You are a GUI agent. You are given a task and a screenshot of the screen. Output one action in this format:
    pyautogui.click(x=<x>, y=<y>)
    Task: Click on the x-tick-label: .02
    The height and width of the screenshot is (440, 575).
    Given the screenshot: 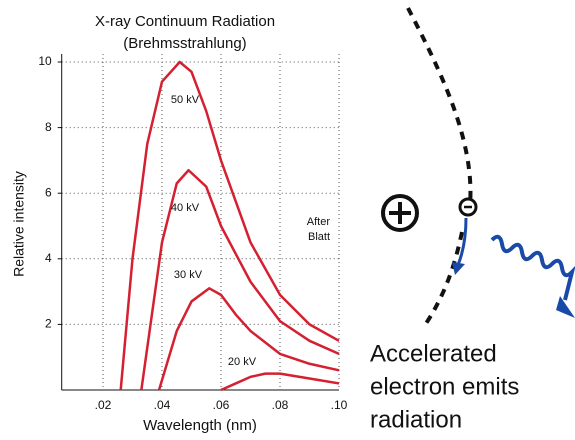 What is the action you would take?
    pyautogui.click(x=103, y=405)
    